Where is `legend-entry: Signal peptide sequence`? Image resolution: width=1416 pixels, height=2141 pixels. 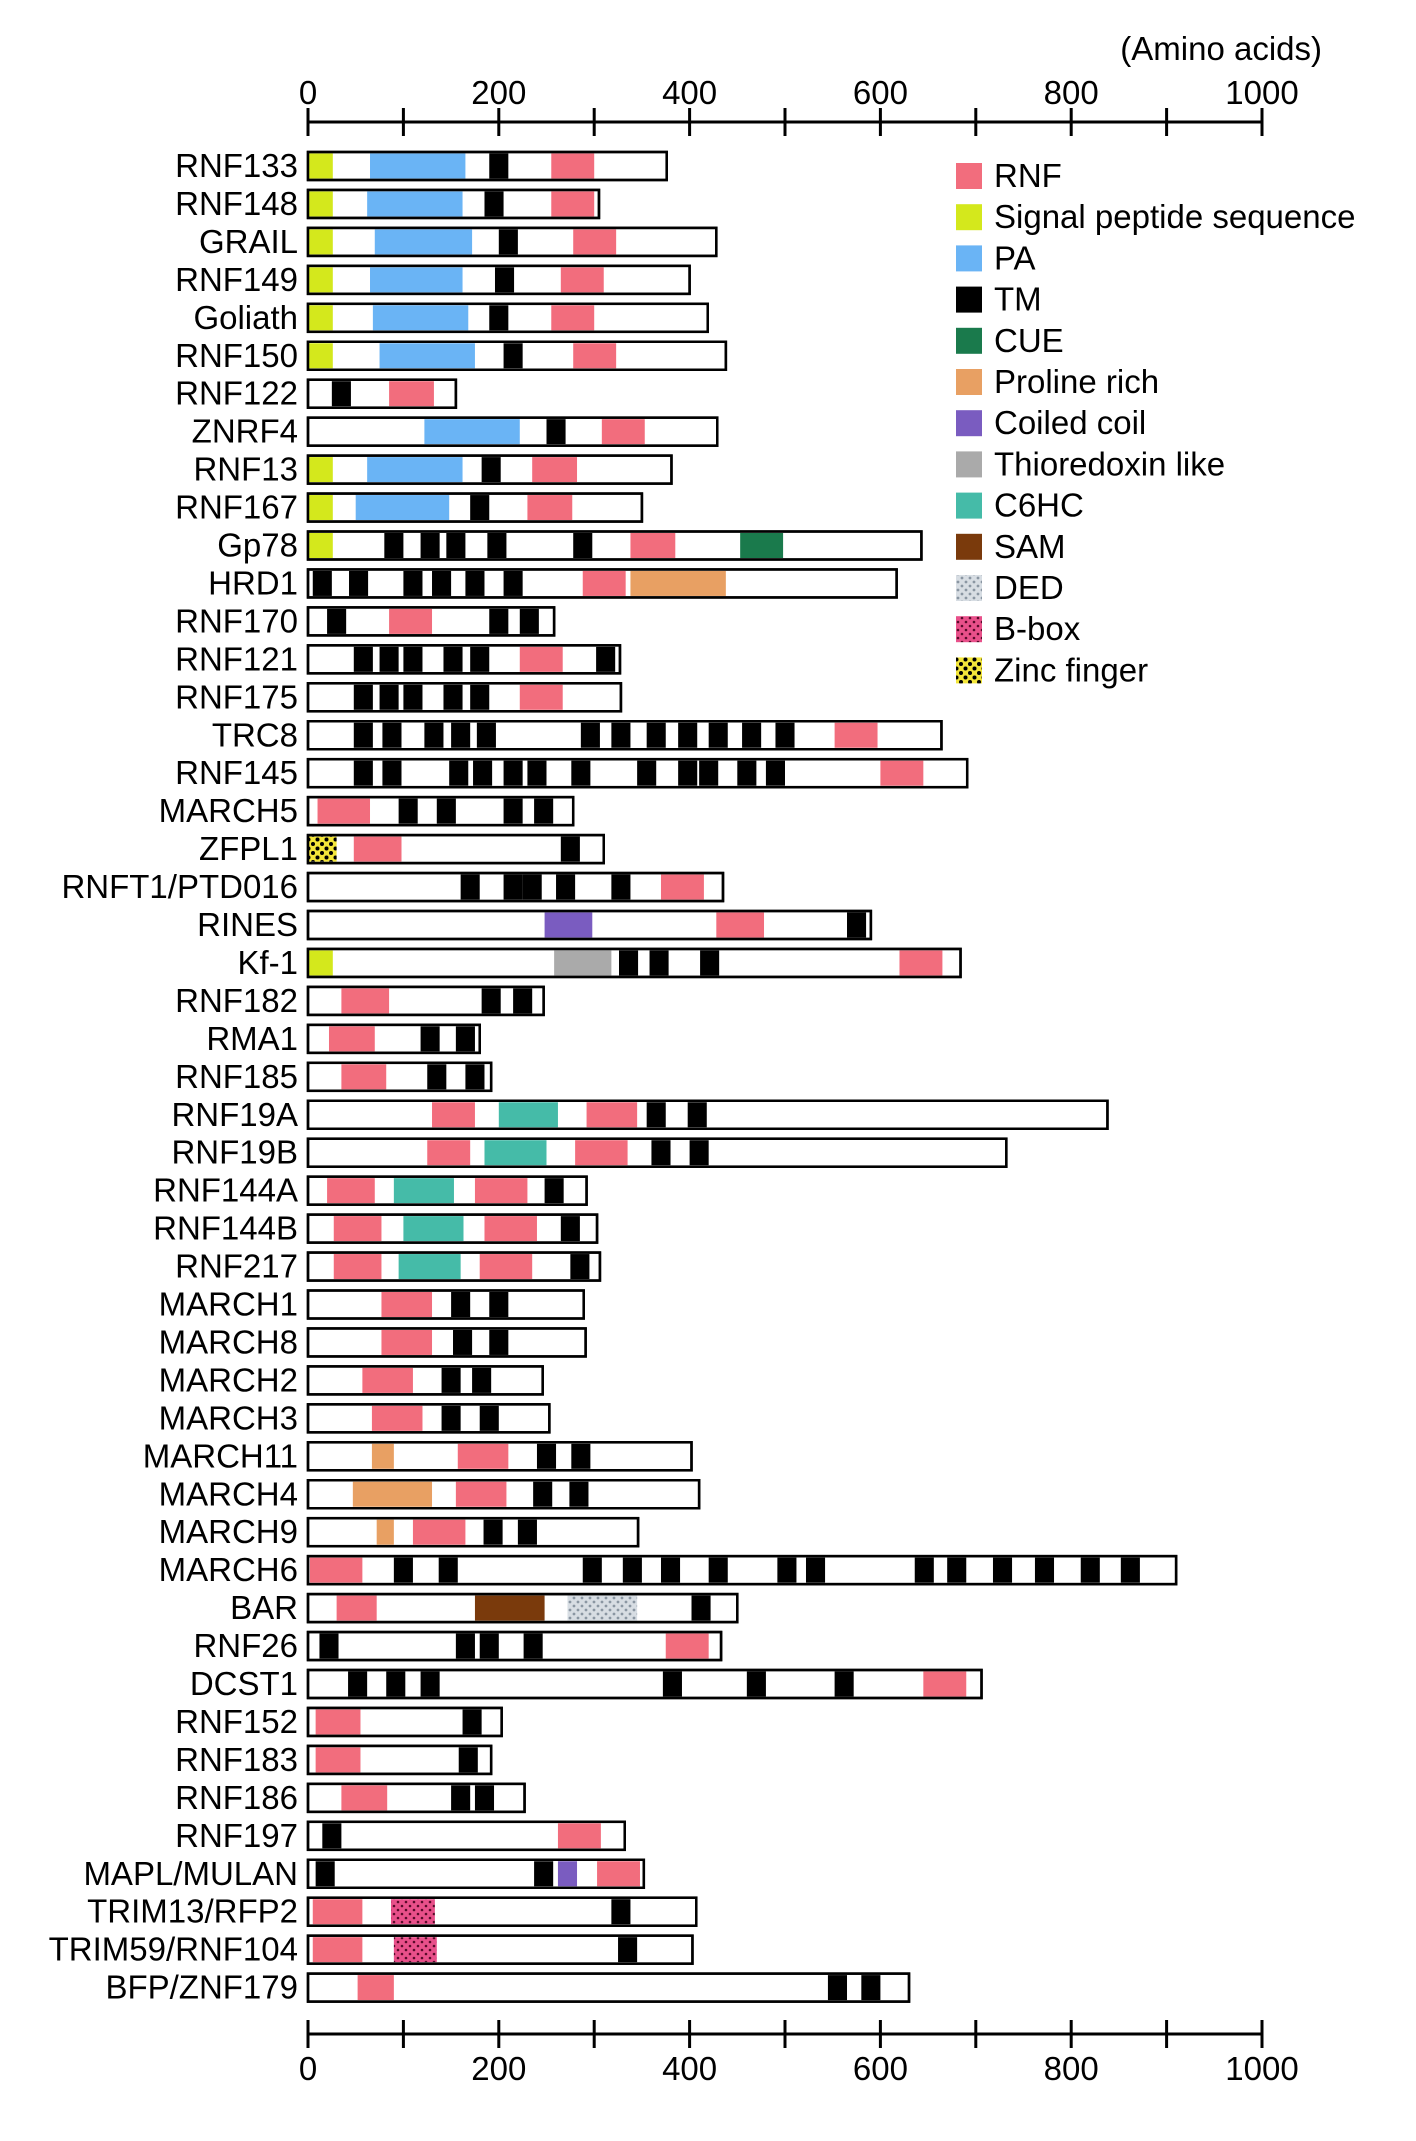
legend-entry: Signal peptide sequence is located at coordinates (1155, 216).